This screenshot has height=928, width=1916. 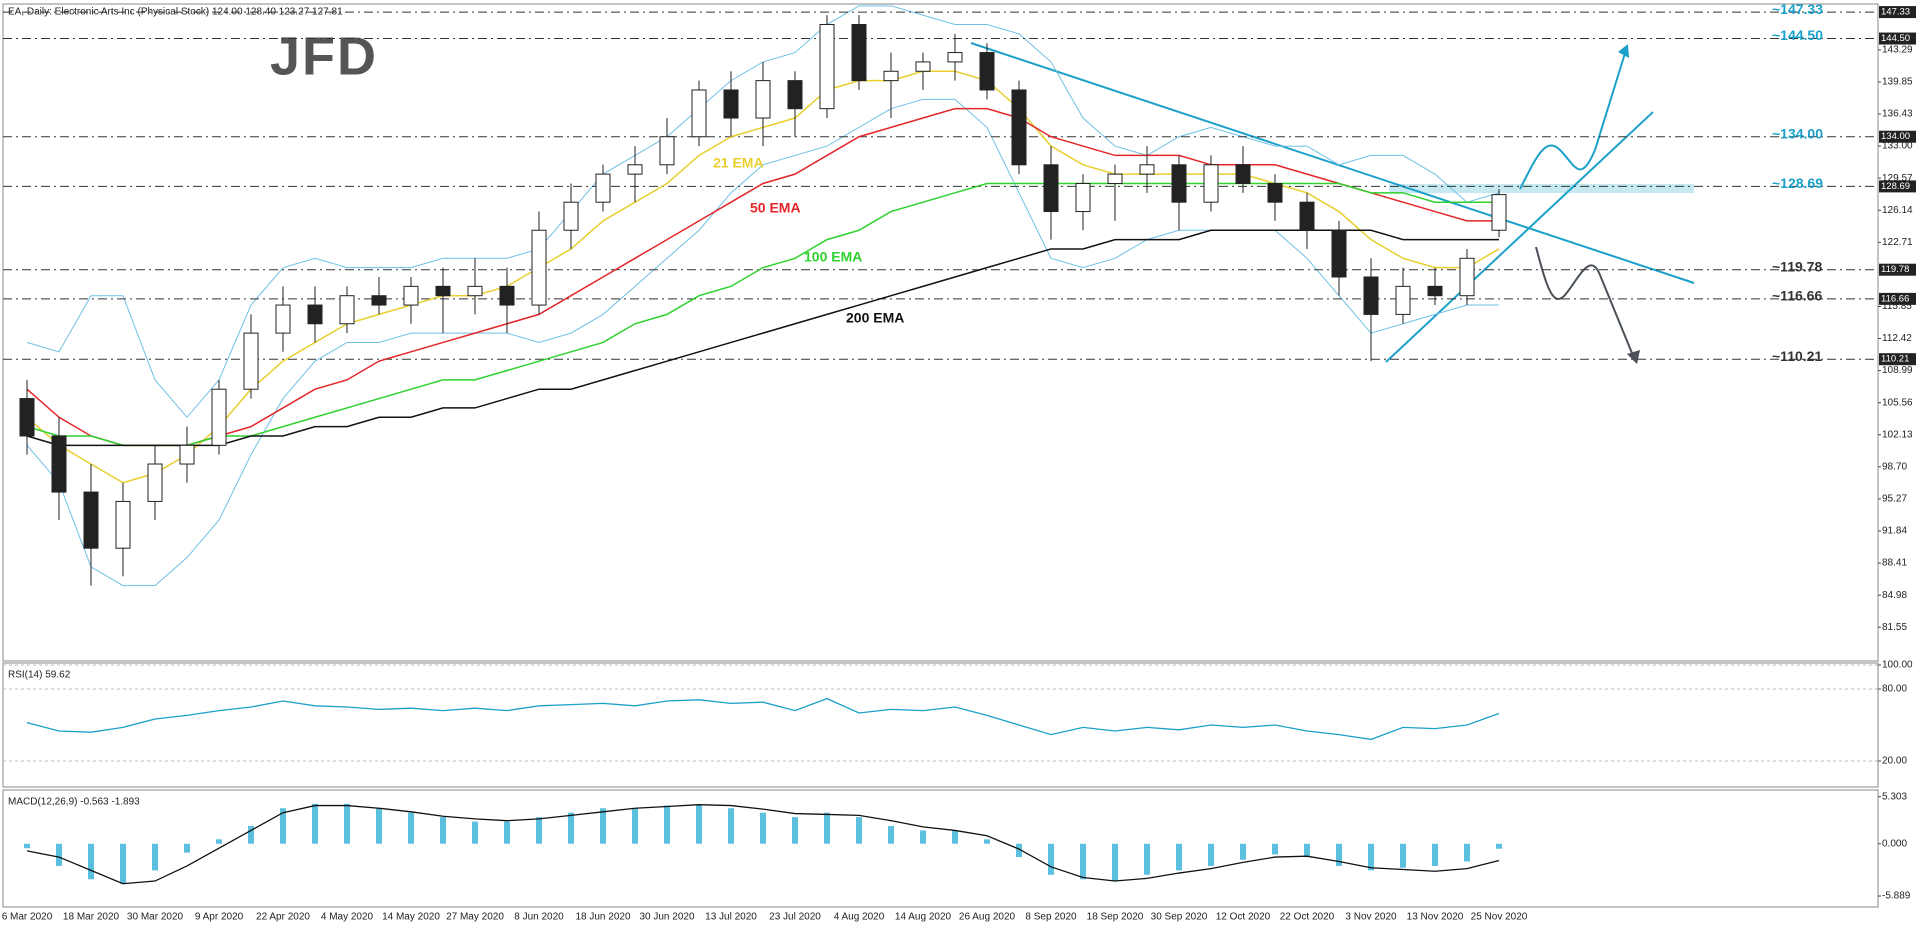 I want to click on y-tick-label: 91.84, so click(x=1894, y=531).